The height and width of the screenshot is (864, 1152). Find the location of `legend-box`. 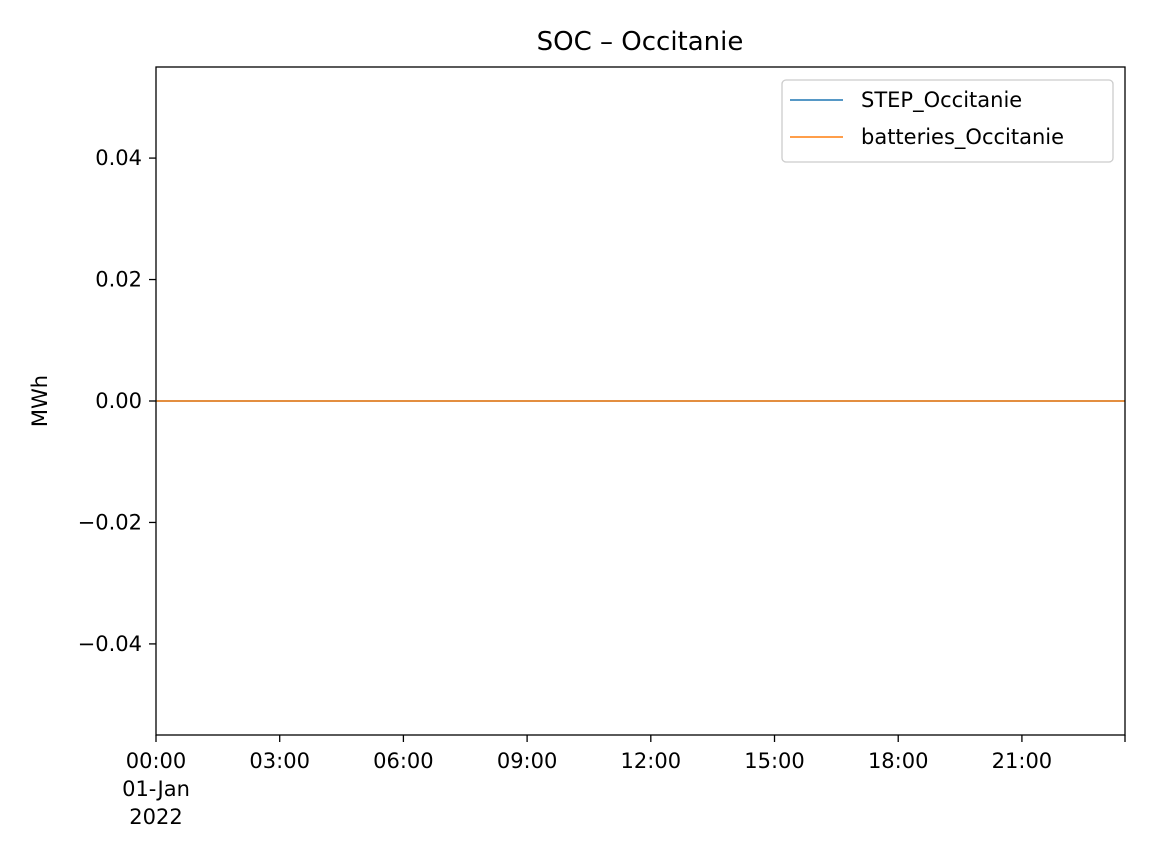

legend-box is located at coordinates (947, 121).